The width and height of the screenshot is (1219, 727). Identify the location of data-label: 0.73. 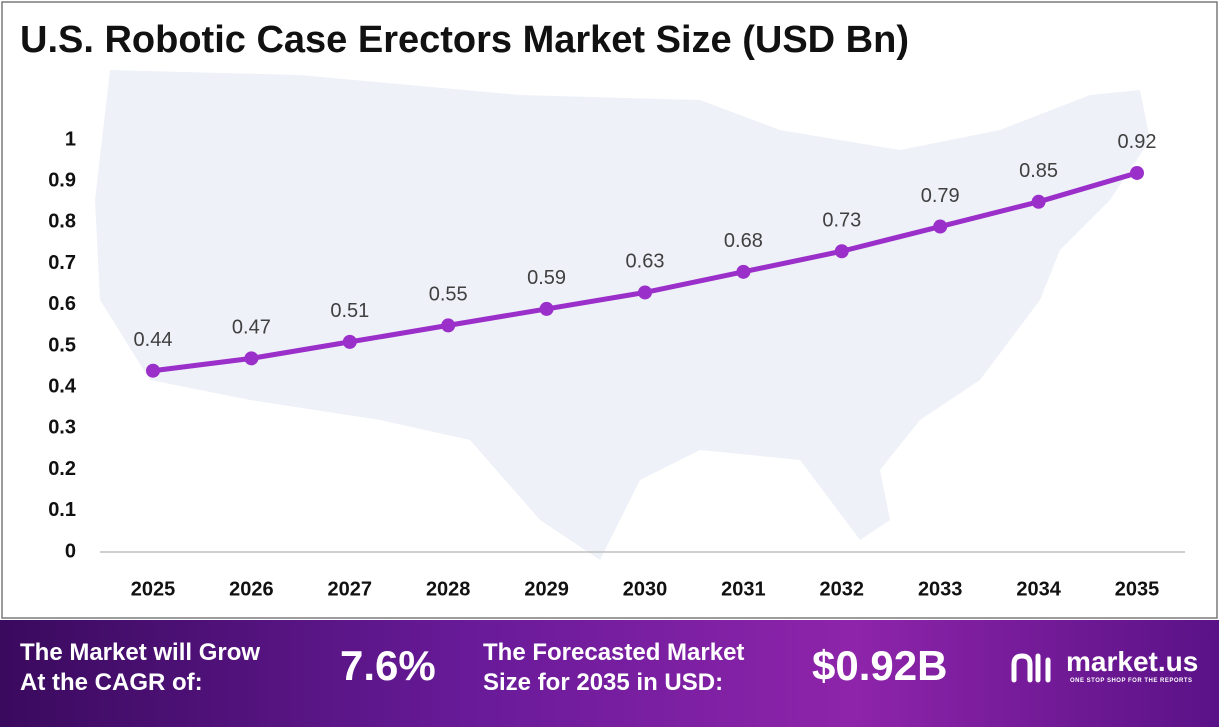
(841, 221).